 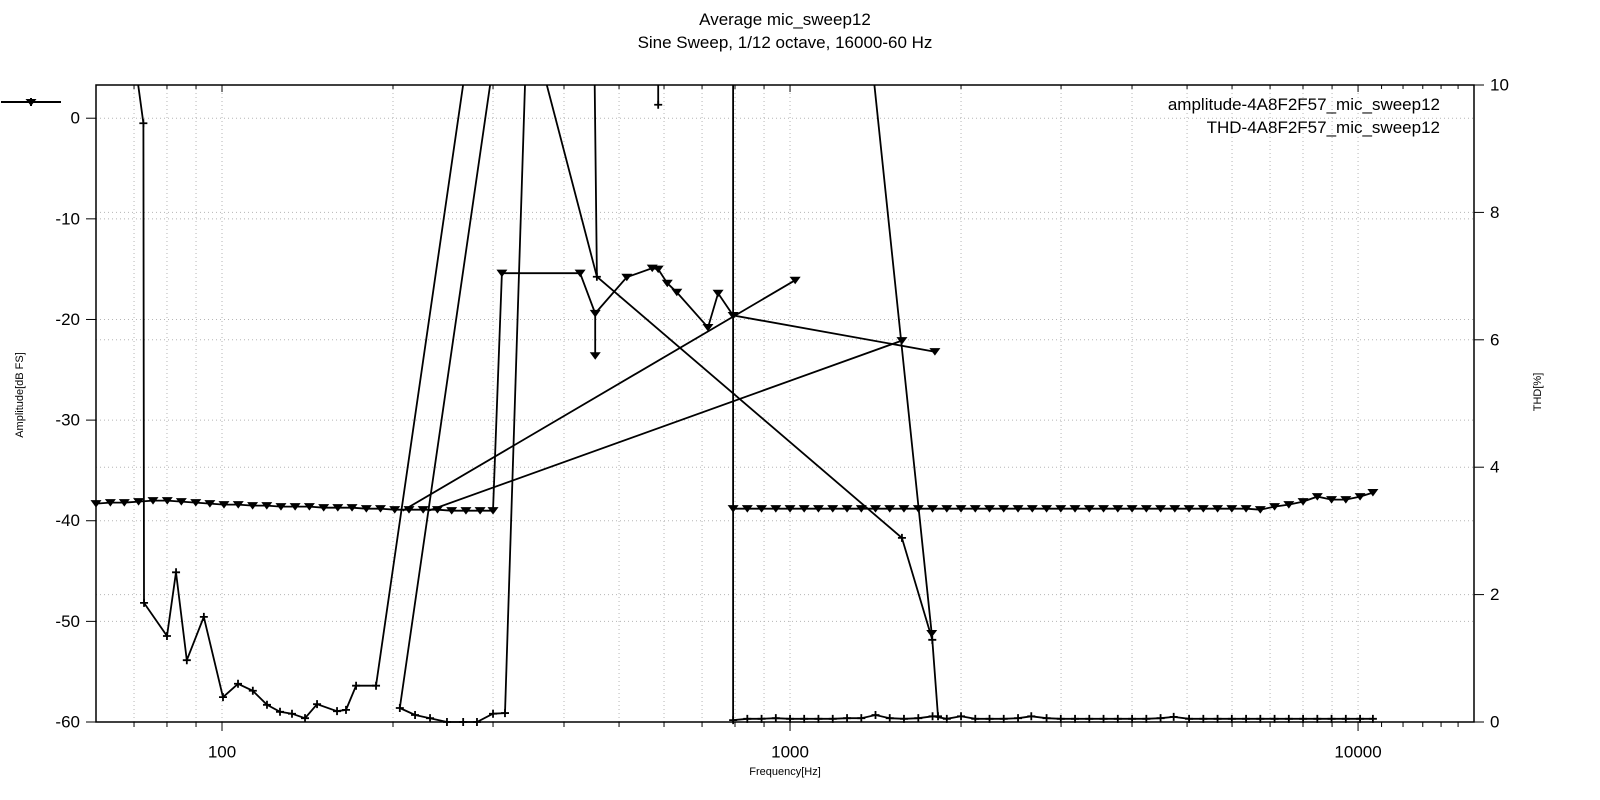 I want to click on y-left-tick-label: -60, so click(x=67, y=722).